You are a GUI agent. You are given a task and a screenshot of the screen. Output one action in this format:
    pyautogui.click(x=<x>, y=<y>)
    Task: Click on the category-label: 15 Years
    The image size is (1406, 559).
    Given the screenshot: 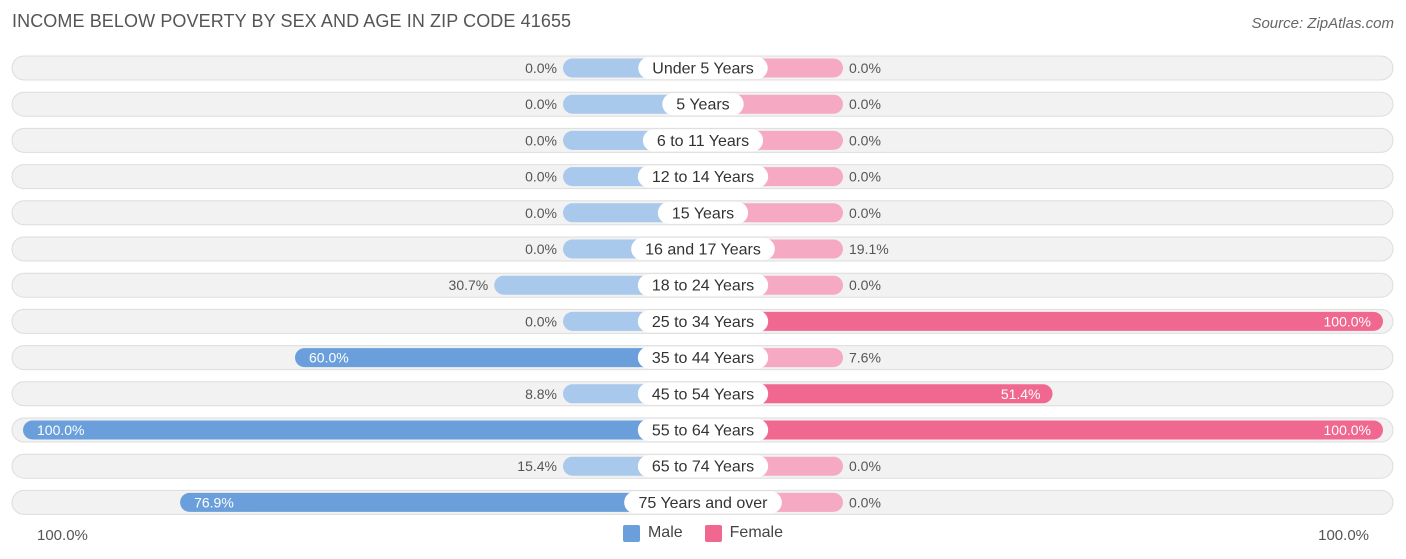 What is the action you would take?
    pyautogui.click(x=703, y=213)
    